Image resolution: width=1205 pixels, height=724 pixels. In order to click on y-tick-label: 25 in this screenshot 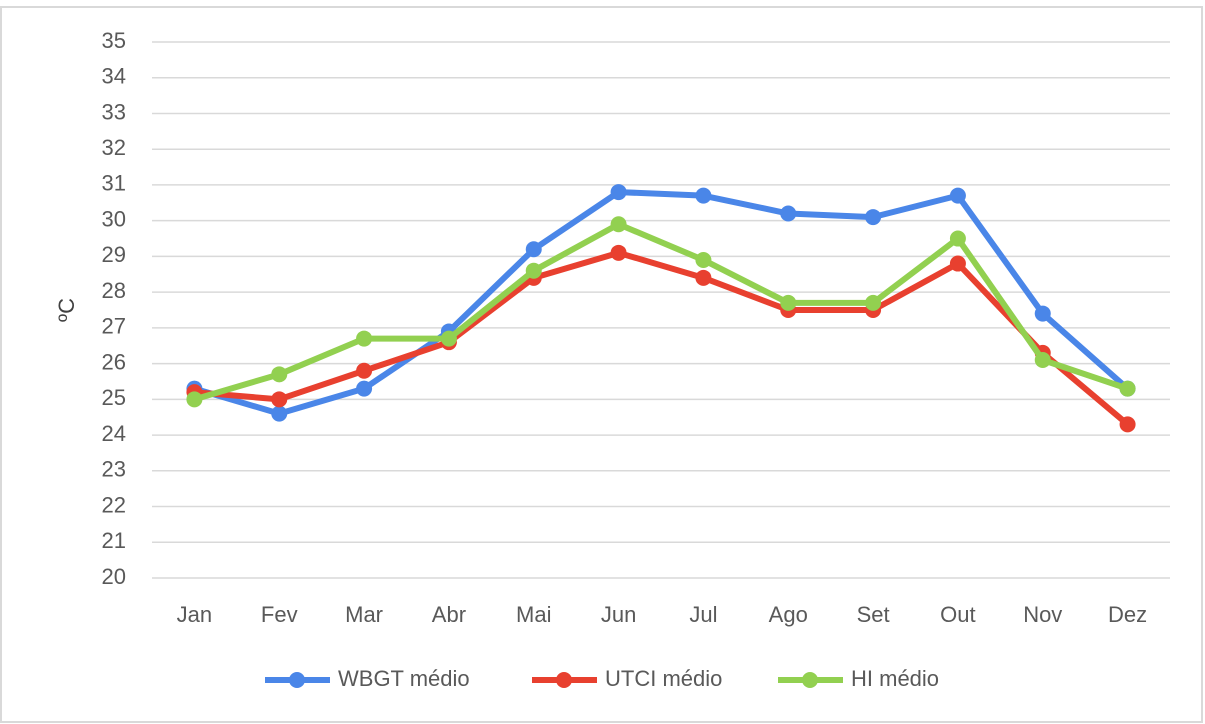, I will do `click(114, 397)`.